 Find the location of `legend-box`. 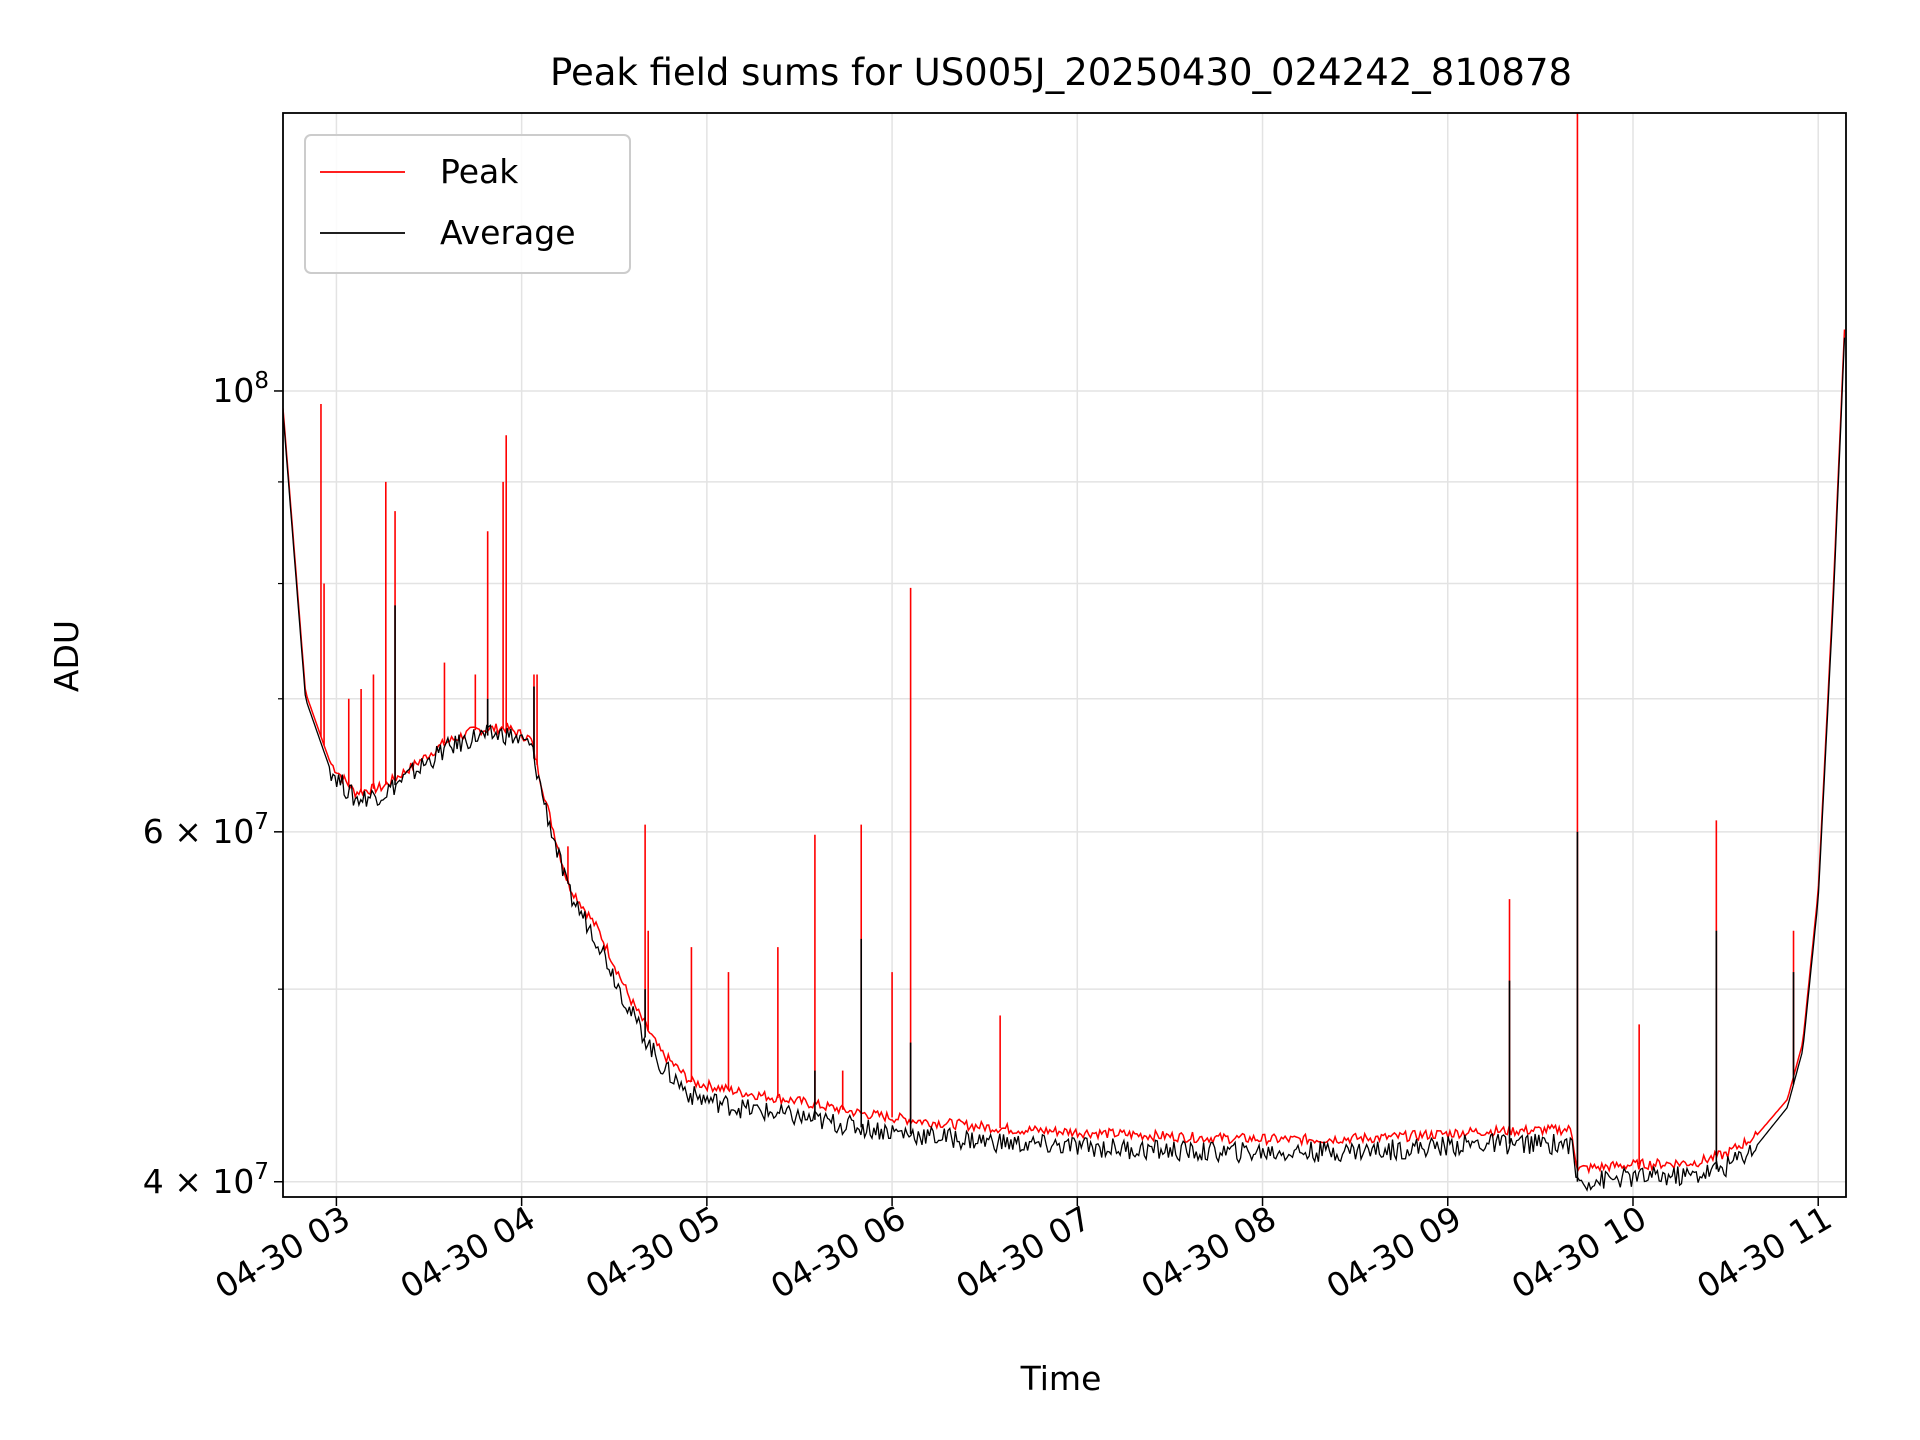

legend-box is located at coordinates (467, 204).